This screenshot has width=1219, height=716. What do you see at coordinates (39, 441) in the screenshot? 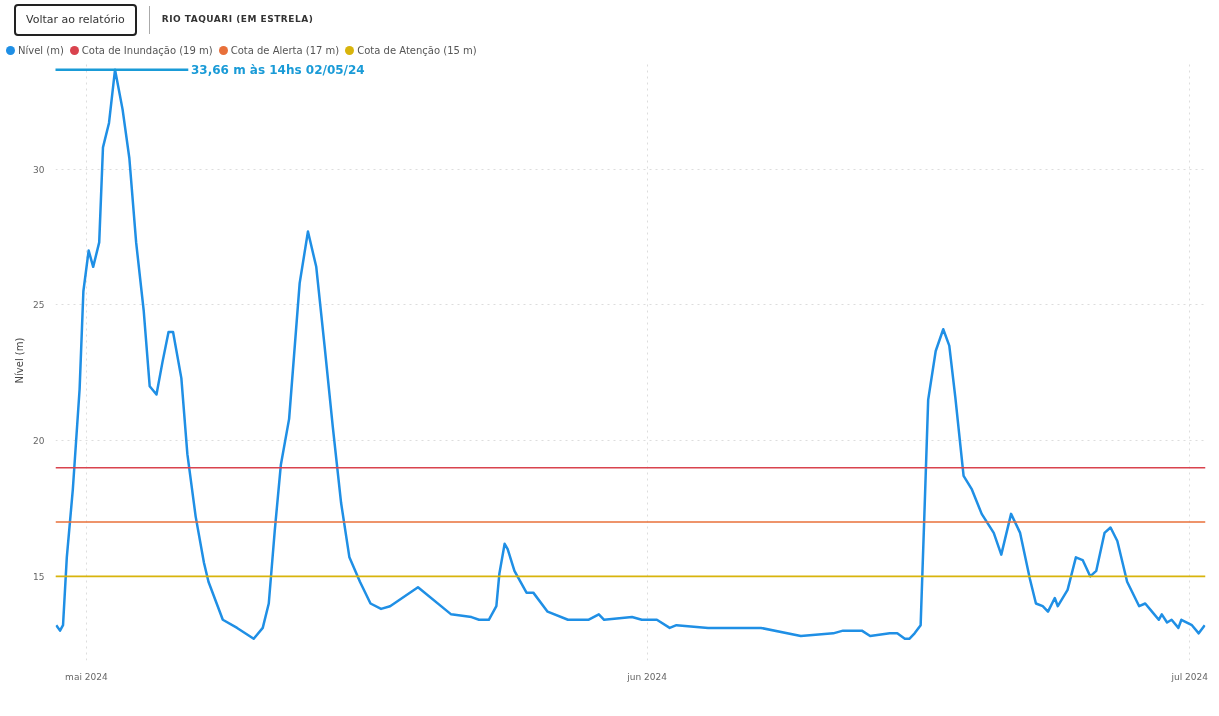
I see `y-tick-label: 20` at bounding box center [39, 441].